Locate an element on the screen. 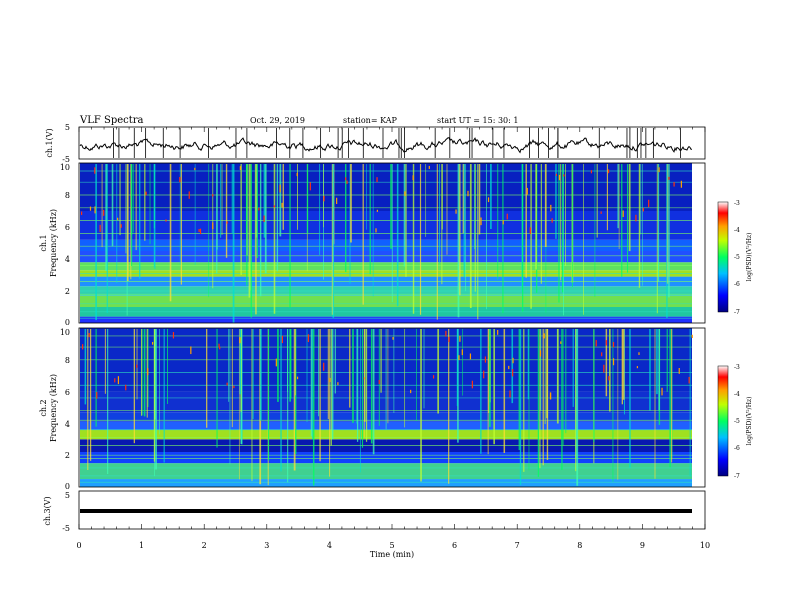  ch1-colorbar-label: log(PSD)(V²/Hz) is located at coordinates (749, 257).